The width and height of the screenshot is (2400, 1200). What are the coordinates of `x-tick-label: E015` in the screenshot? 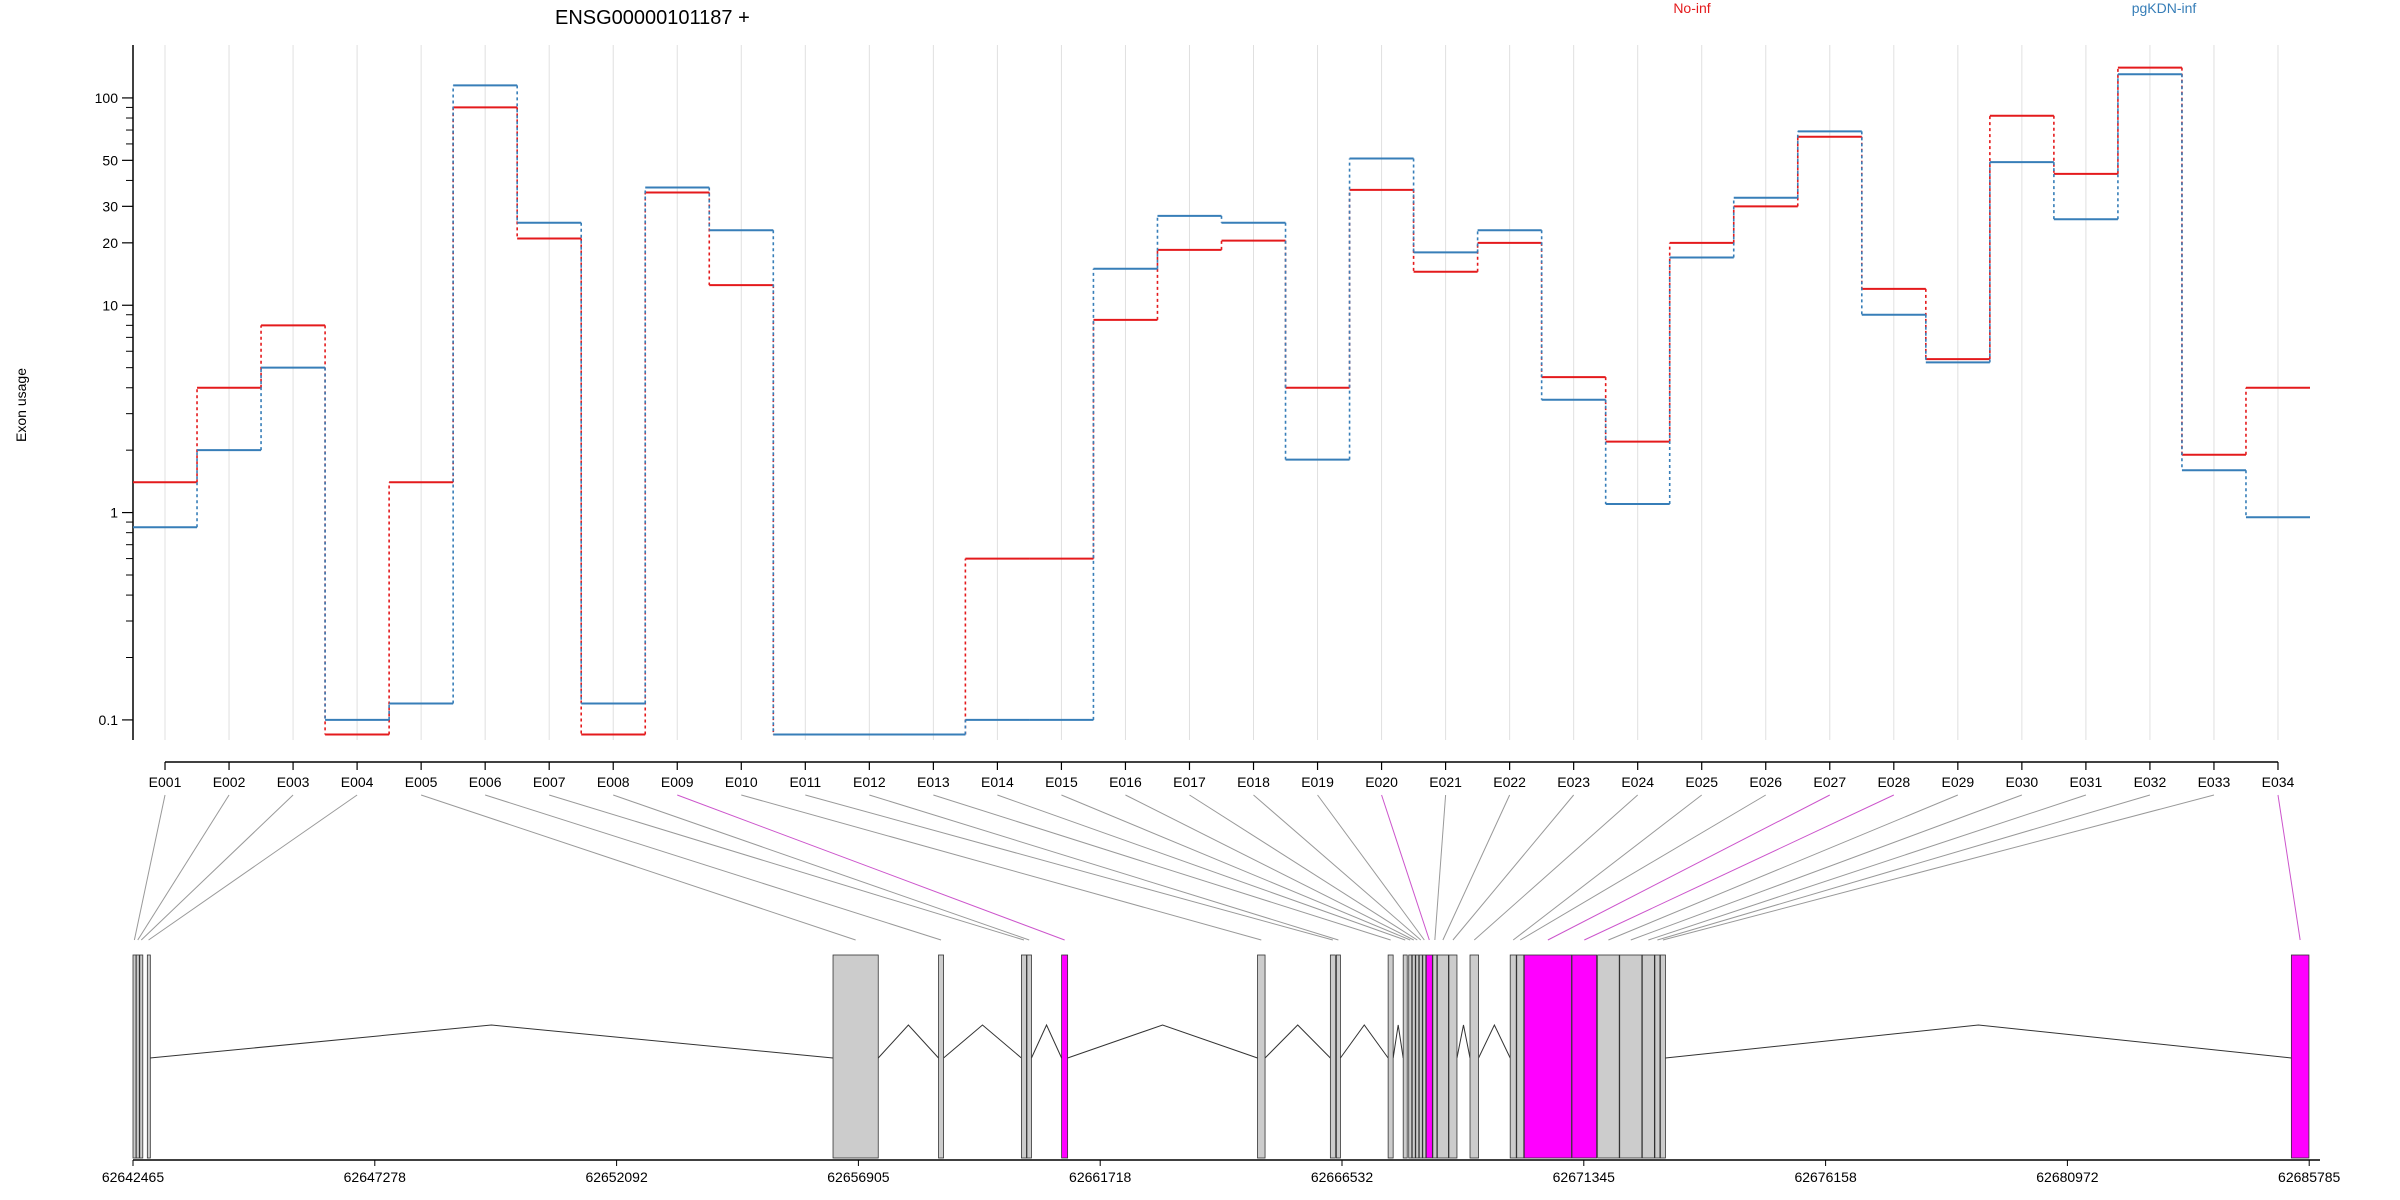 It's located at (1061, 782).